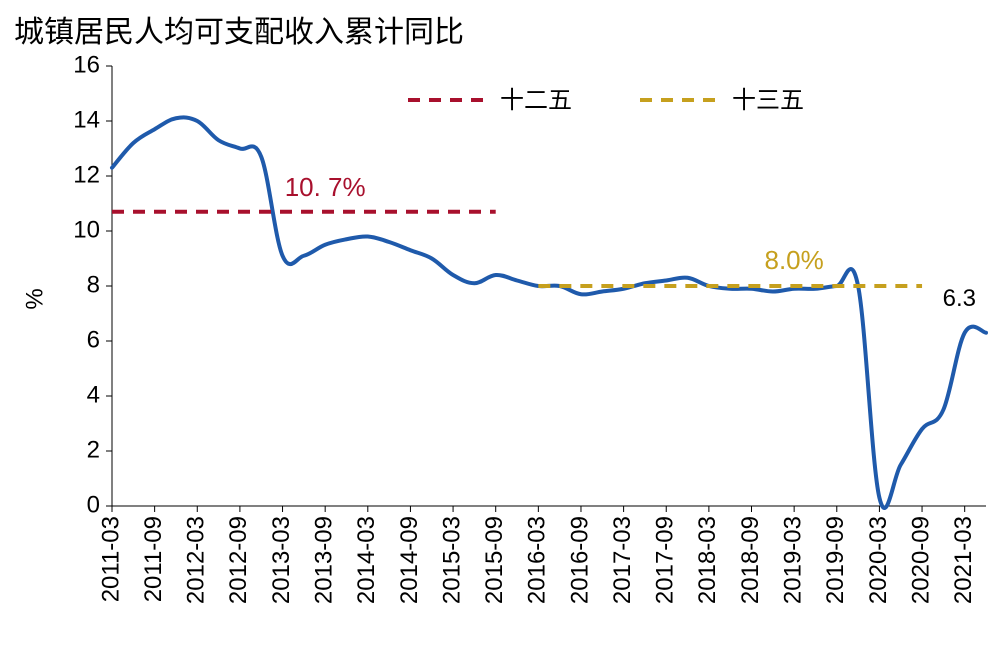 The width and height of the screenshot is (991, 653). What do you see at coordinates (86, 64) in the screenshot?
I see `y-tick-label: 16` at bounding box center [86, 64].